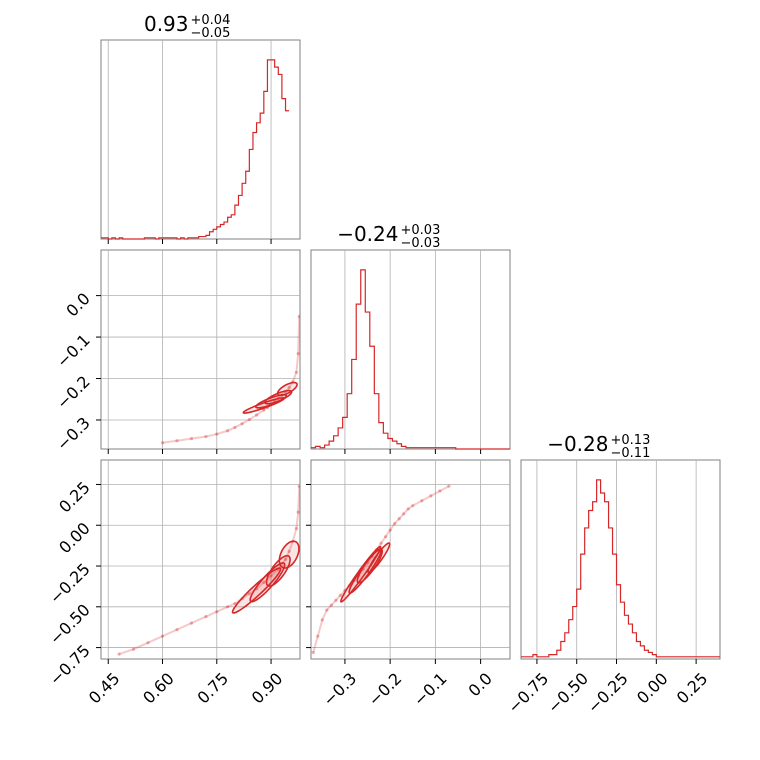 This screenshot has width=760, height=760. Describe the element at coordinates (631, 440) in the screenshot. I see `panel-title-plus: +0.13` at that location.